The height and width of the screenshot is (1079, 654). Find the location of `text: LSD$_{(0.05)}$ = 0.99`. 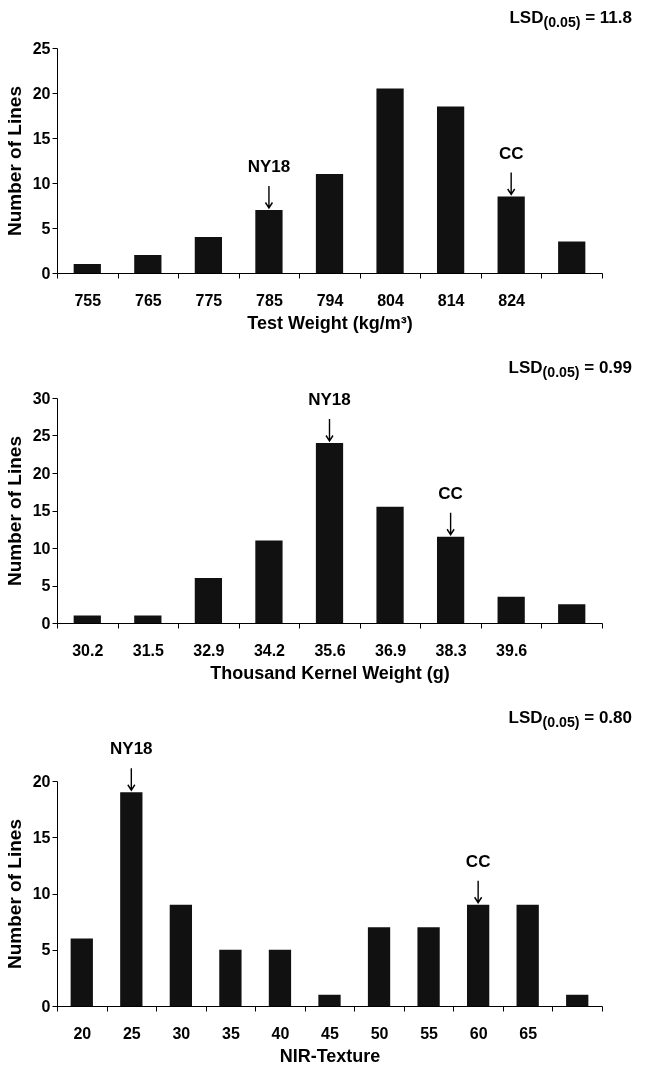

text: LSD$_{(0.05)}$ = 0.99 is located at coordinates (570, 369).